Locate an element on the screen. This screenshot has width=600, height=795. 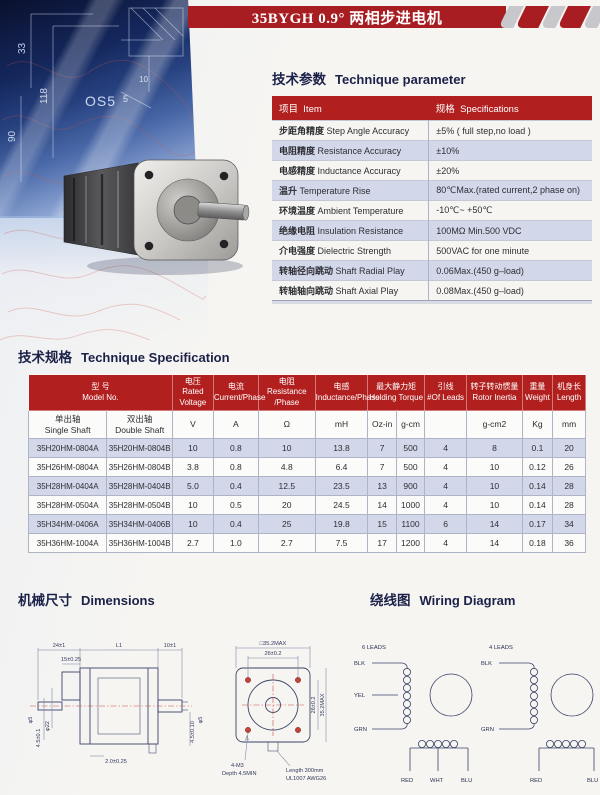
spec-cell-current: 1.0 is located at coordinates (235, 543).